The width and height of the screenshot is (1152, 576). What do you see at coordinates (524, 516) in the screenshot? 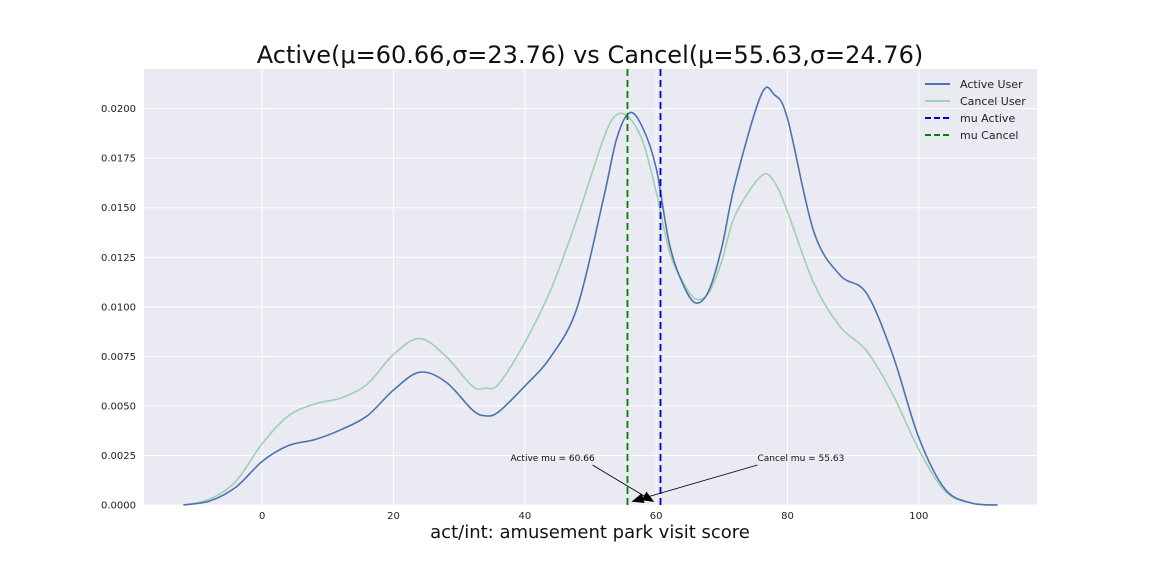
I see `x-tick-label: 40` at bounding box center [524, 516].